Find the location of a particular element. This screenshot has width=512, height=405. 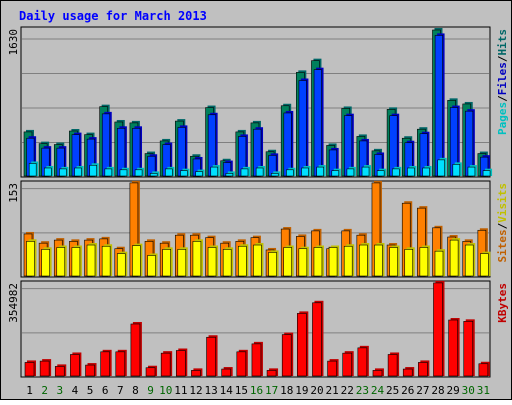

x-tick-label: 22 is located at coordinates (347, 390).